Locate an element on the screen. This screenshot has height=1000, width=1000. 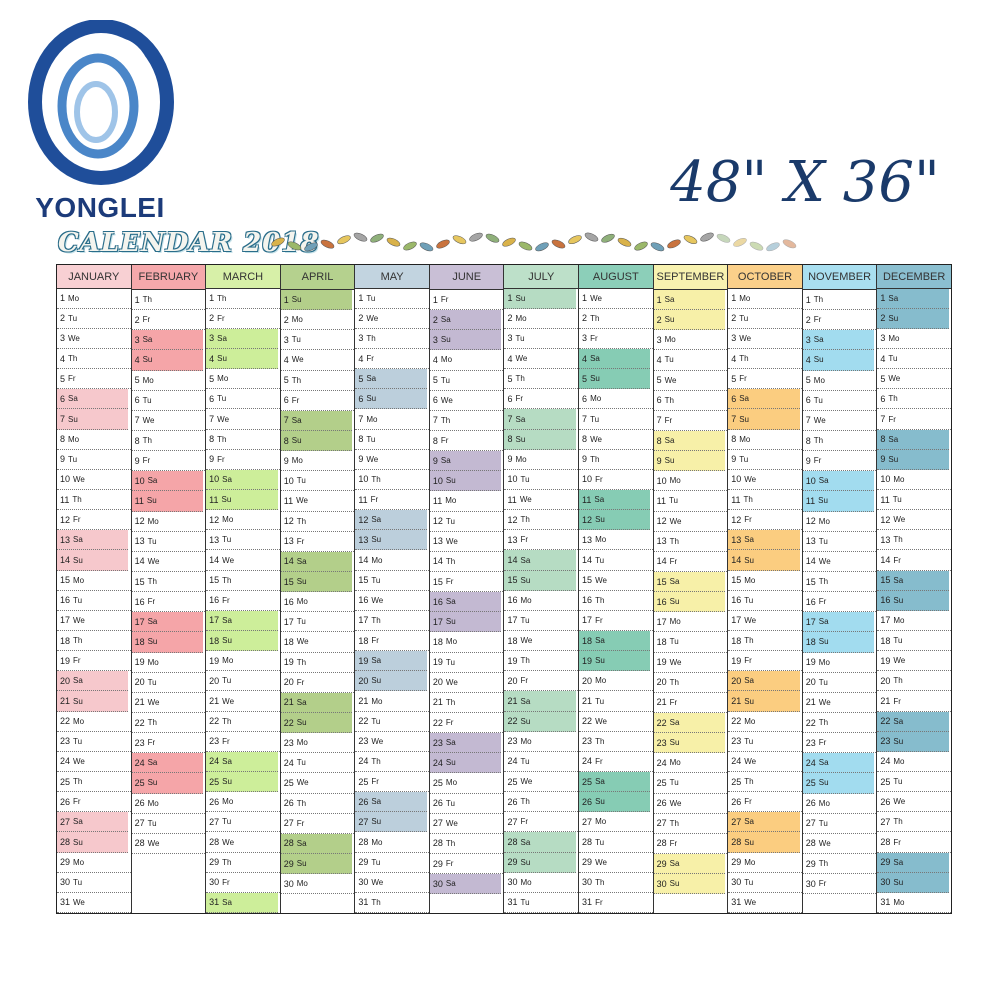
day-cell: 15 Th is located at coordinates (168, 582).